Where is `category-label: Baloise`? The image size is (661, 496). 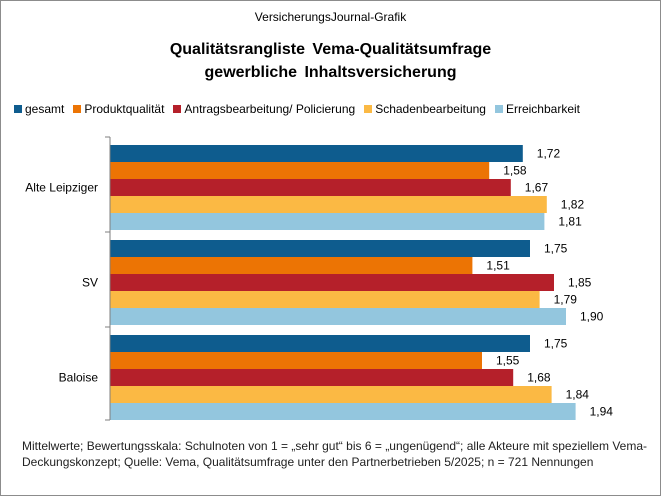 category-label: Baloise is located at coordinates (79, 378).